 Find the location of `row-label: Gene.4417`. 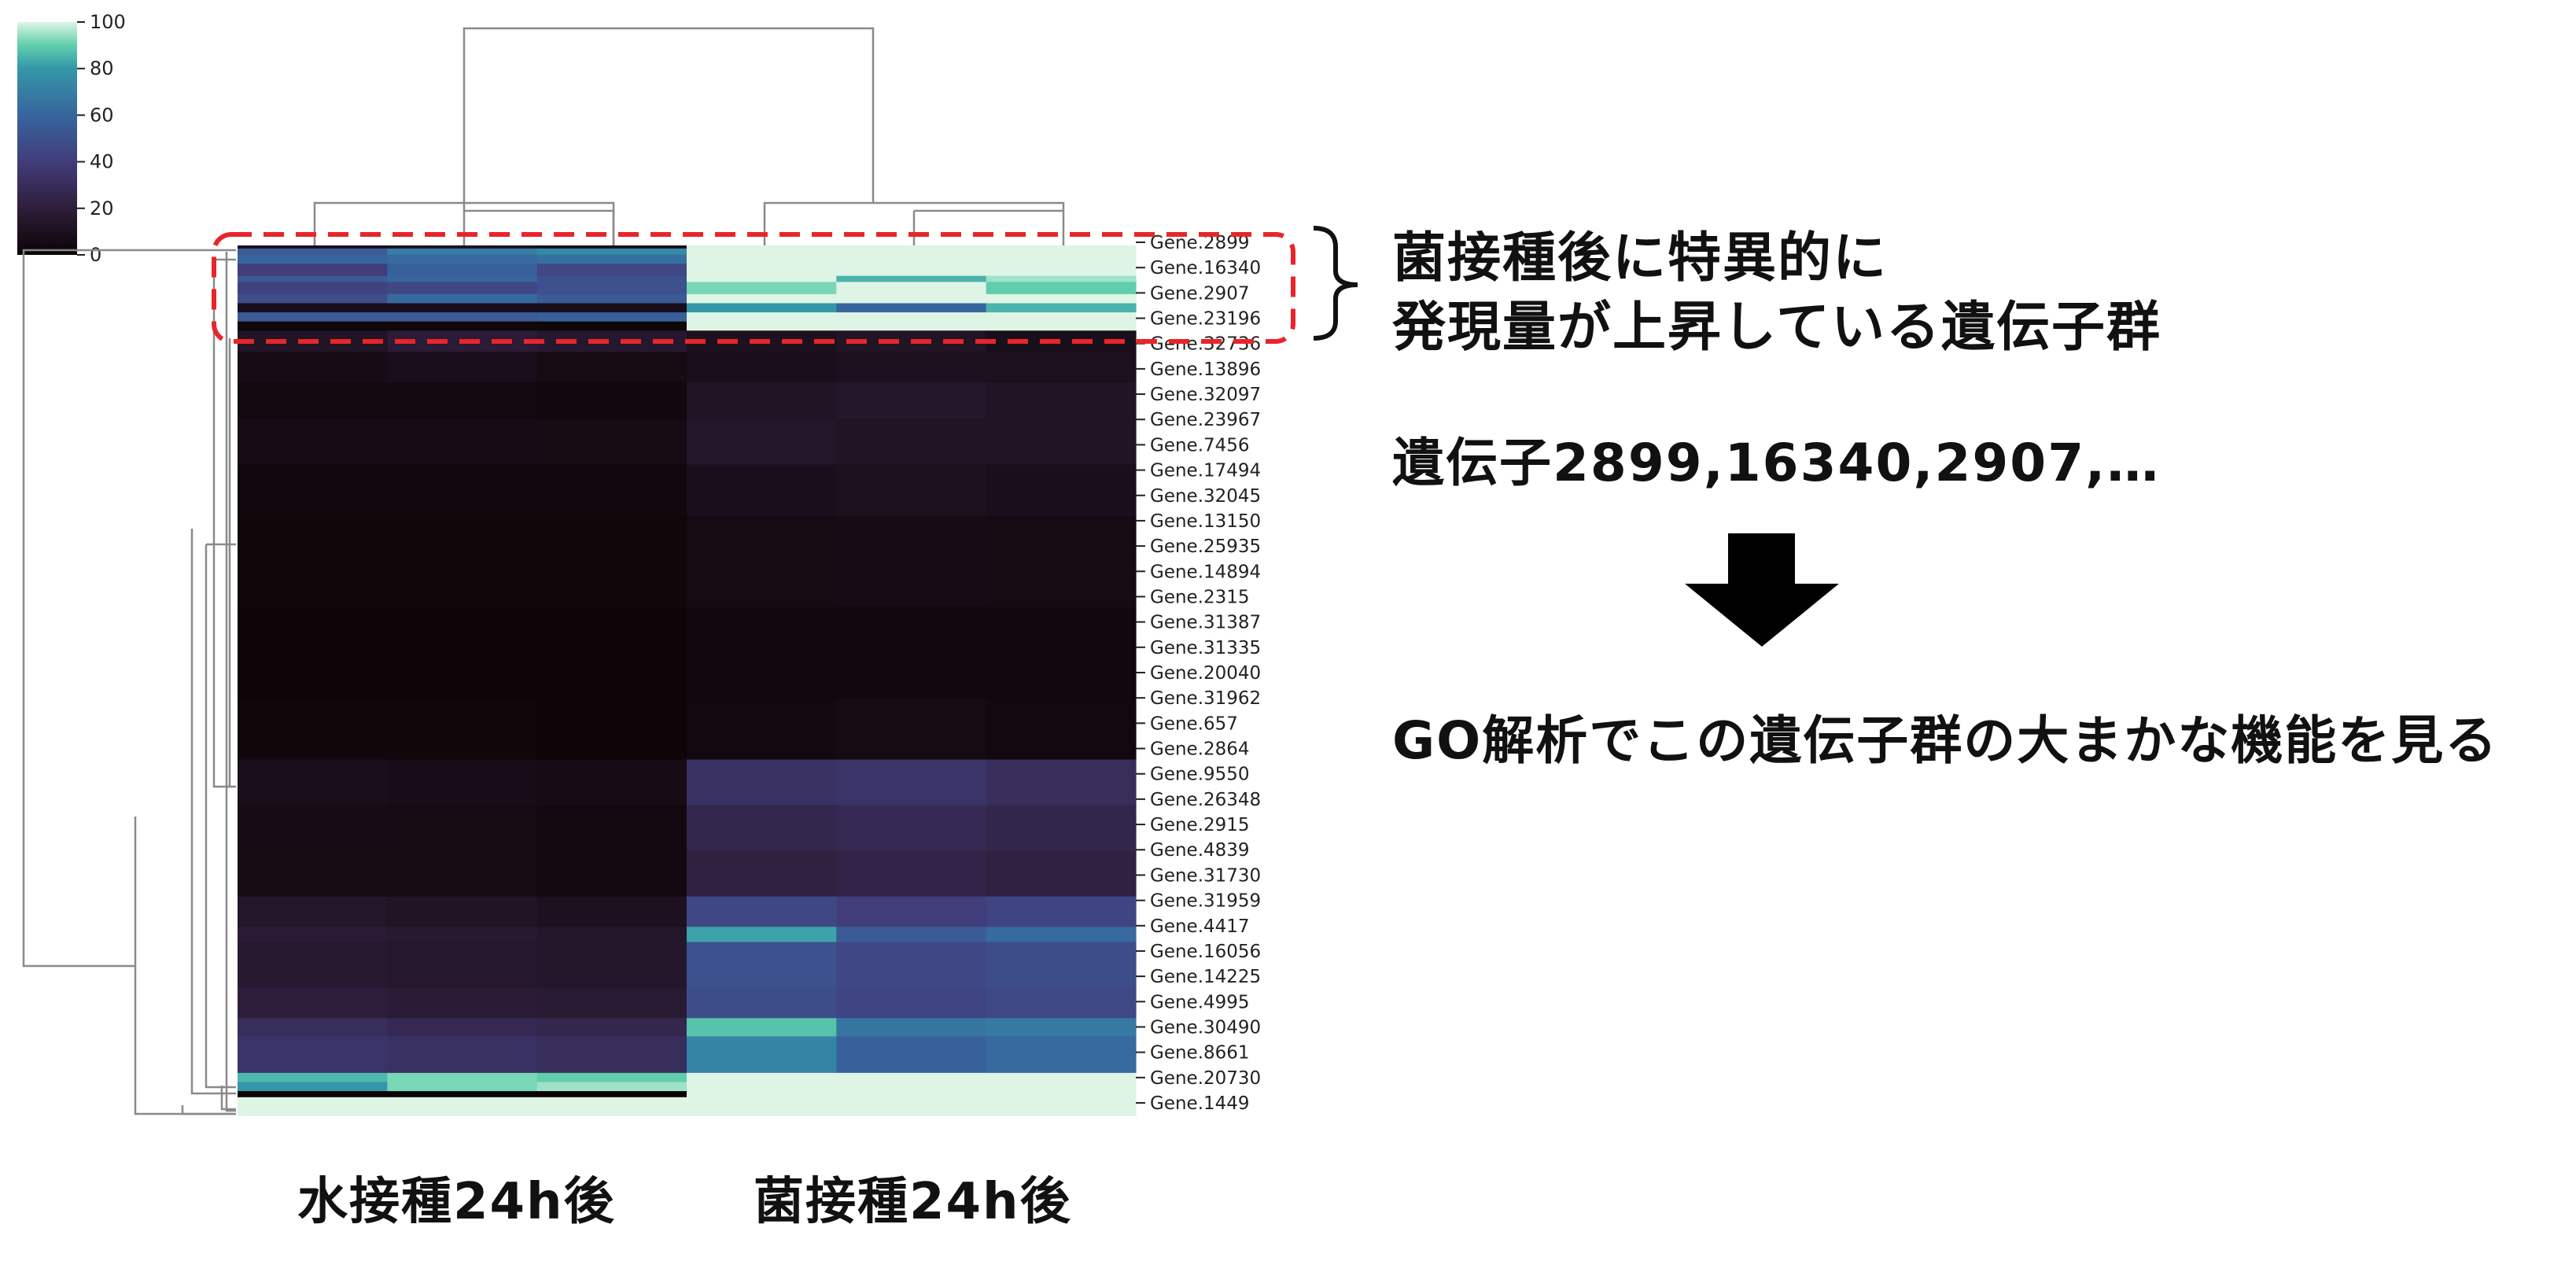

row-label: Gene.4417 is located at coordinates (1200, 926).